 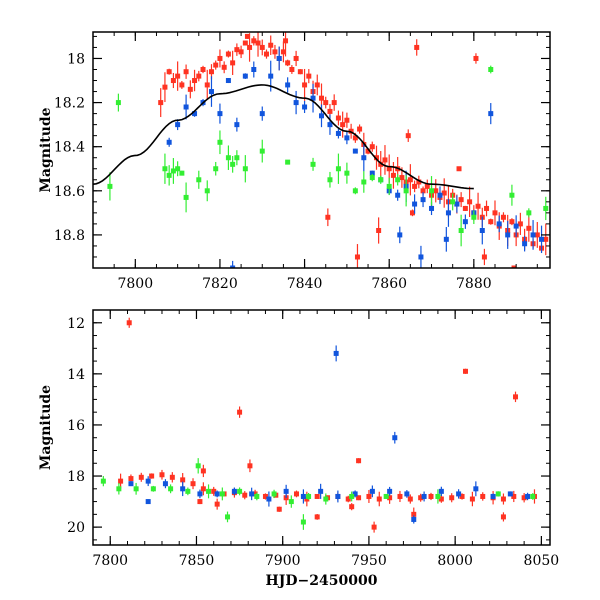 I want to click on x-tick-label: 7840, so click(x=305, y=284).